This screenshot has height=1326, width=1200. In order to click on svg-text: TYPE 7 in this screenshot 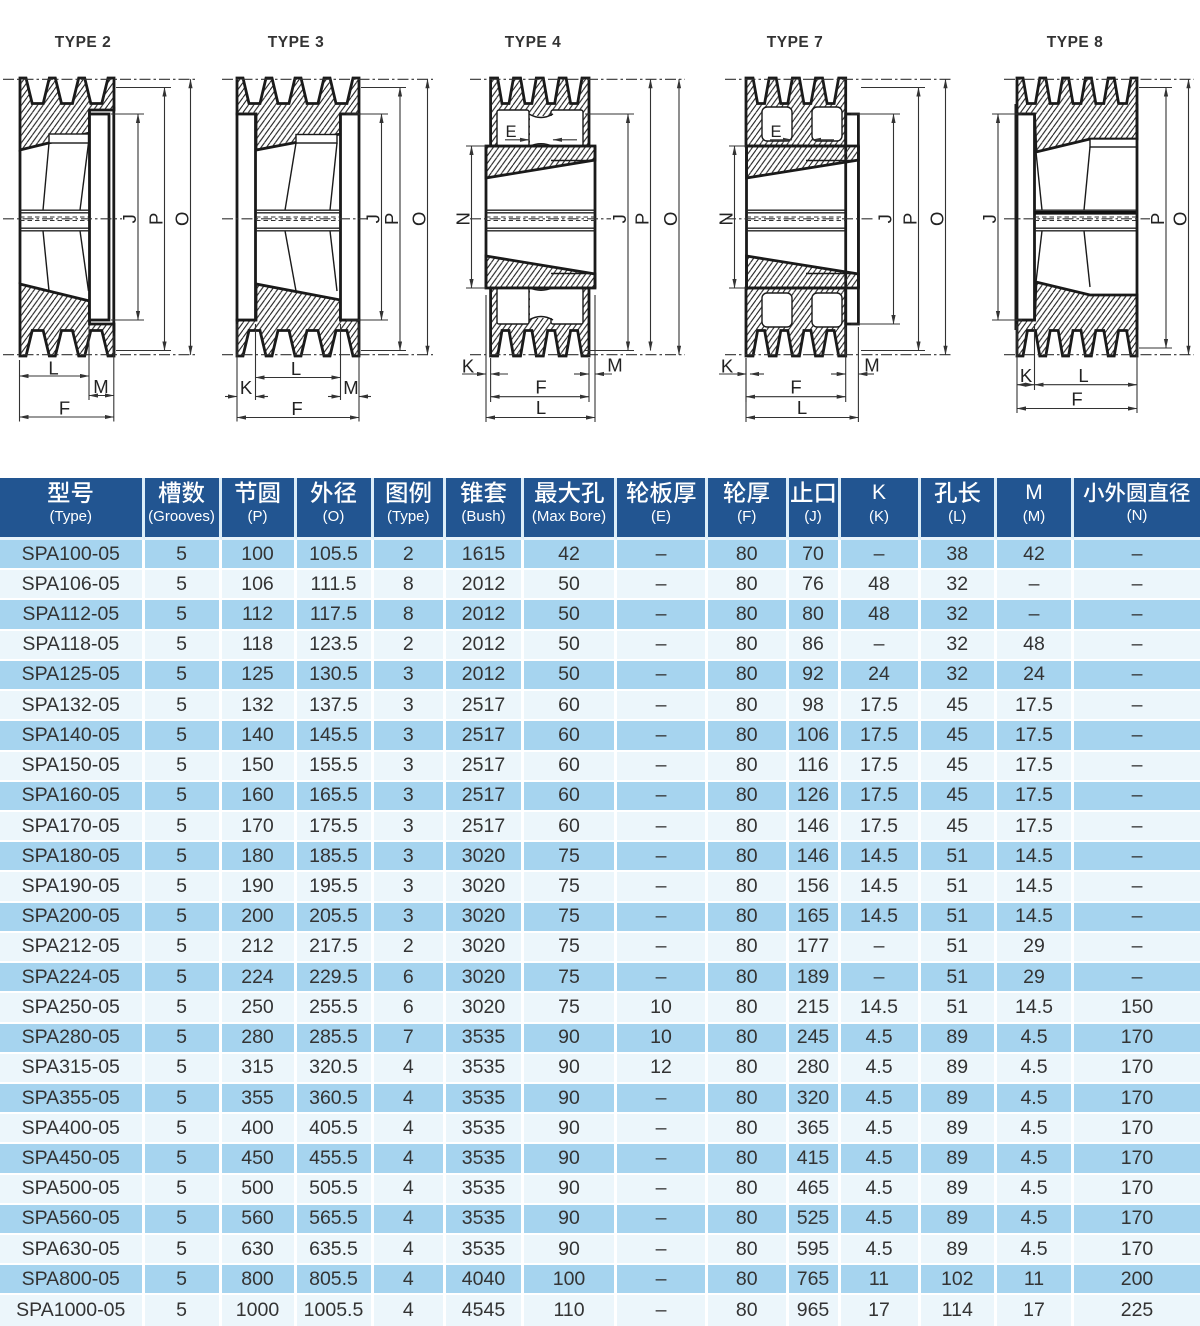, I will do `click(795, 42)`.